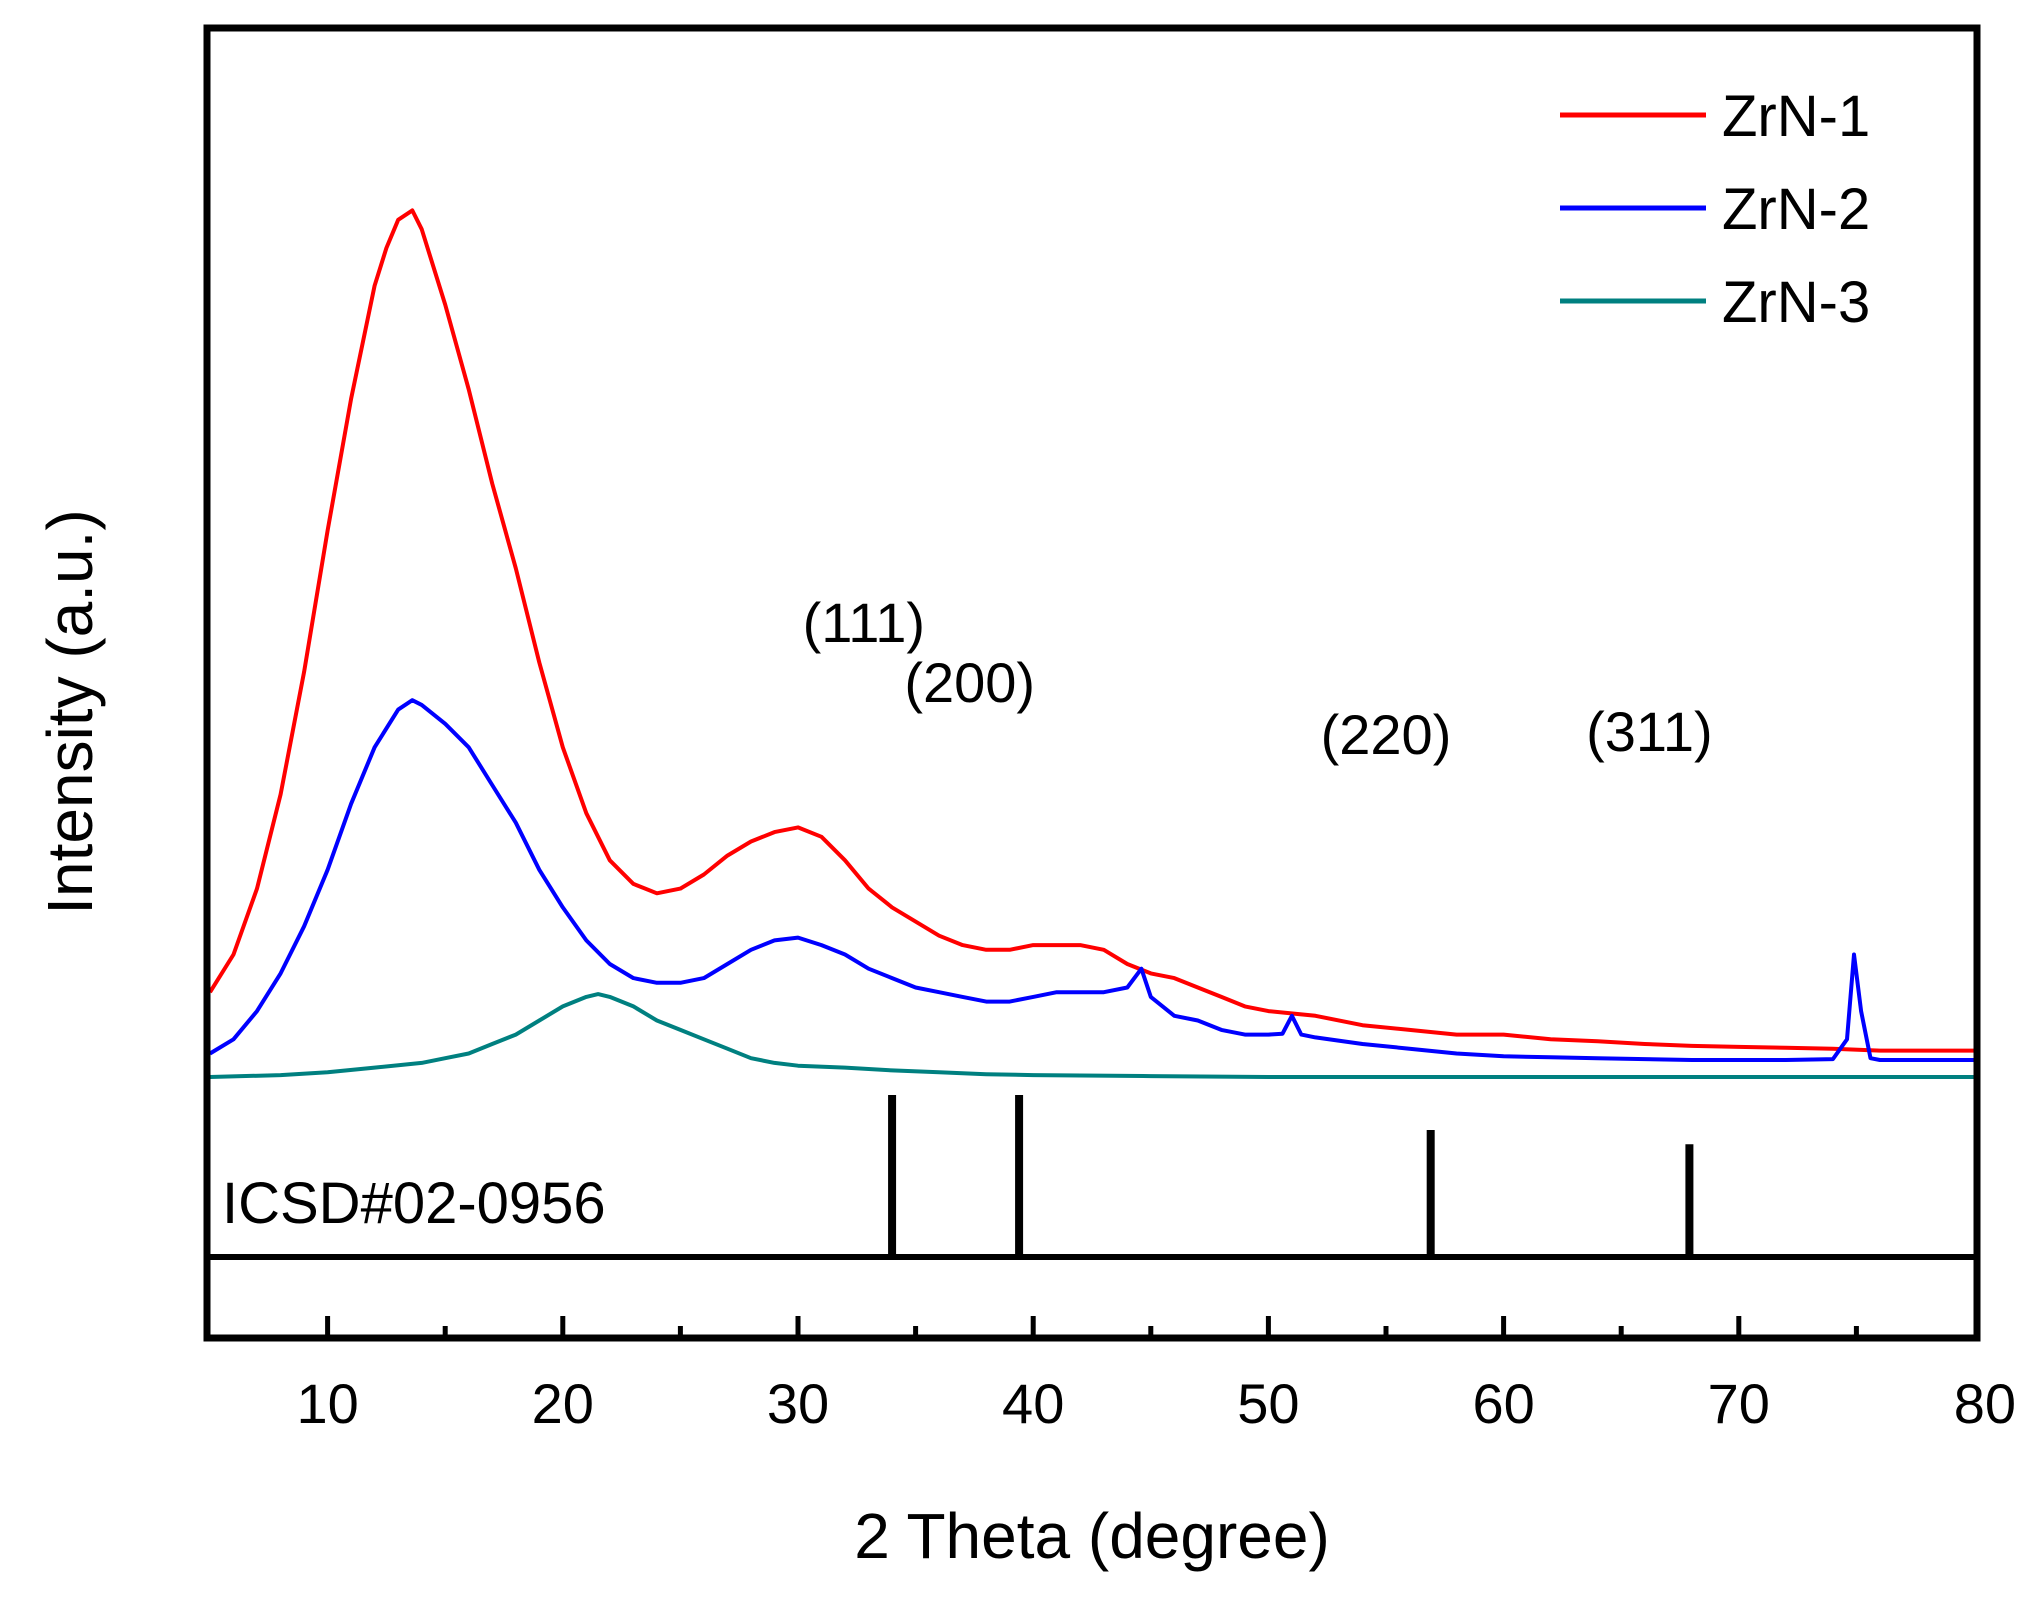 The image size is (2030, 1598). What do you see at coordinates (1291, 1174) in the screenshot?
I see `reference-pattern` at bounding box center [1291, 1174].